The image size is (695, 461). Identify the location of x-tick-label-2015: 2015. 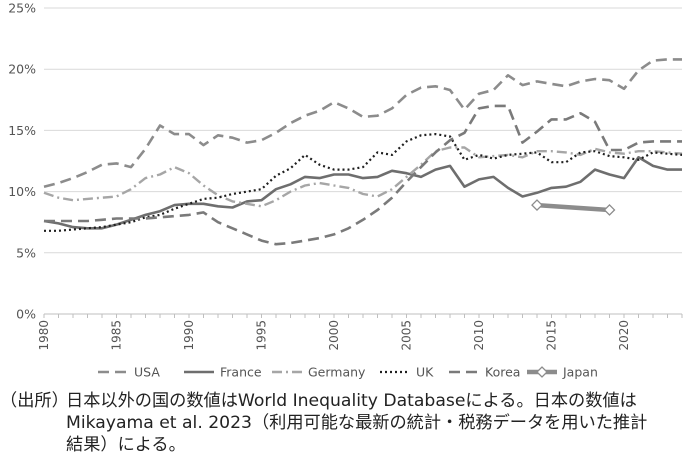
(552, 335).